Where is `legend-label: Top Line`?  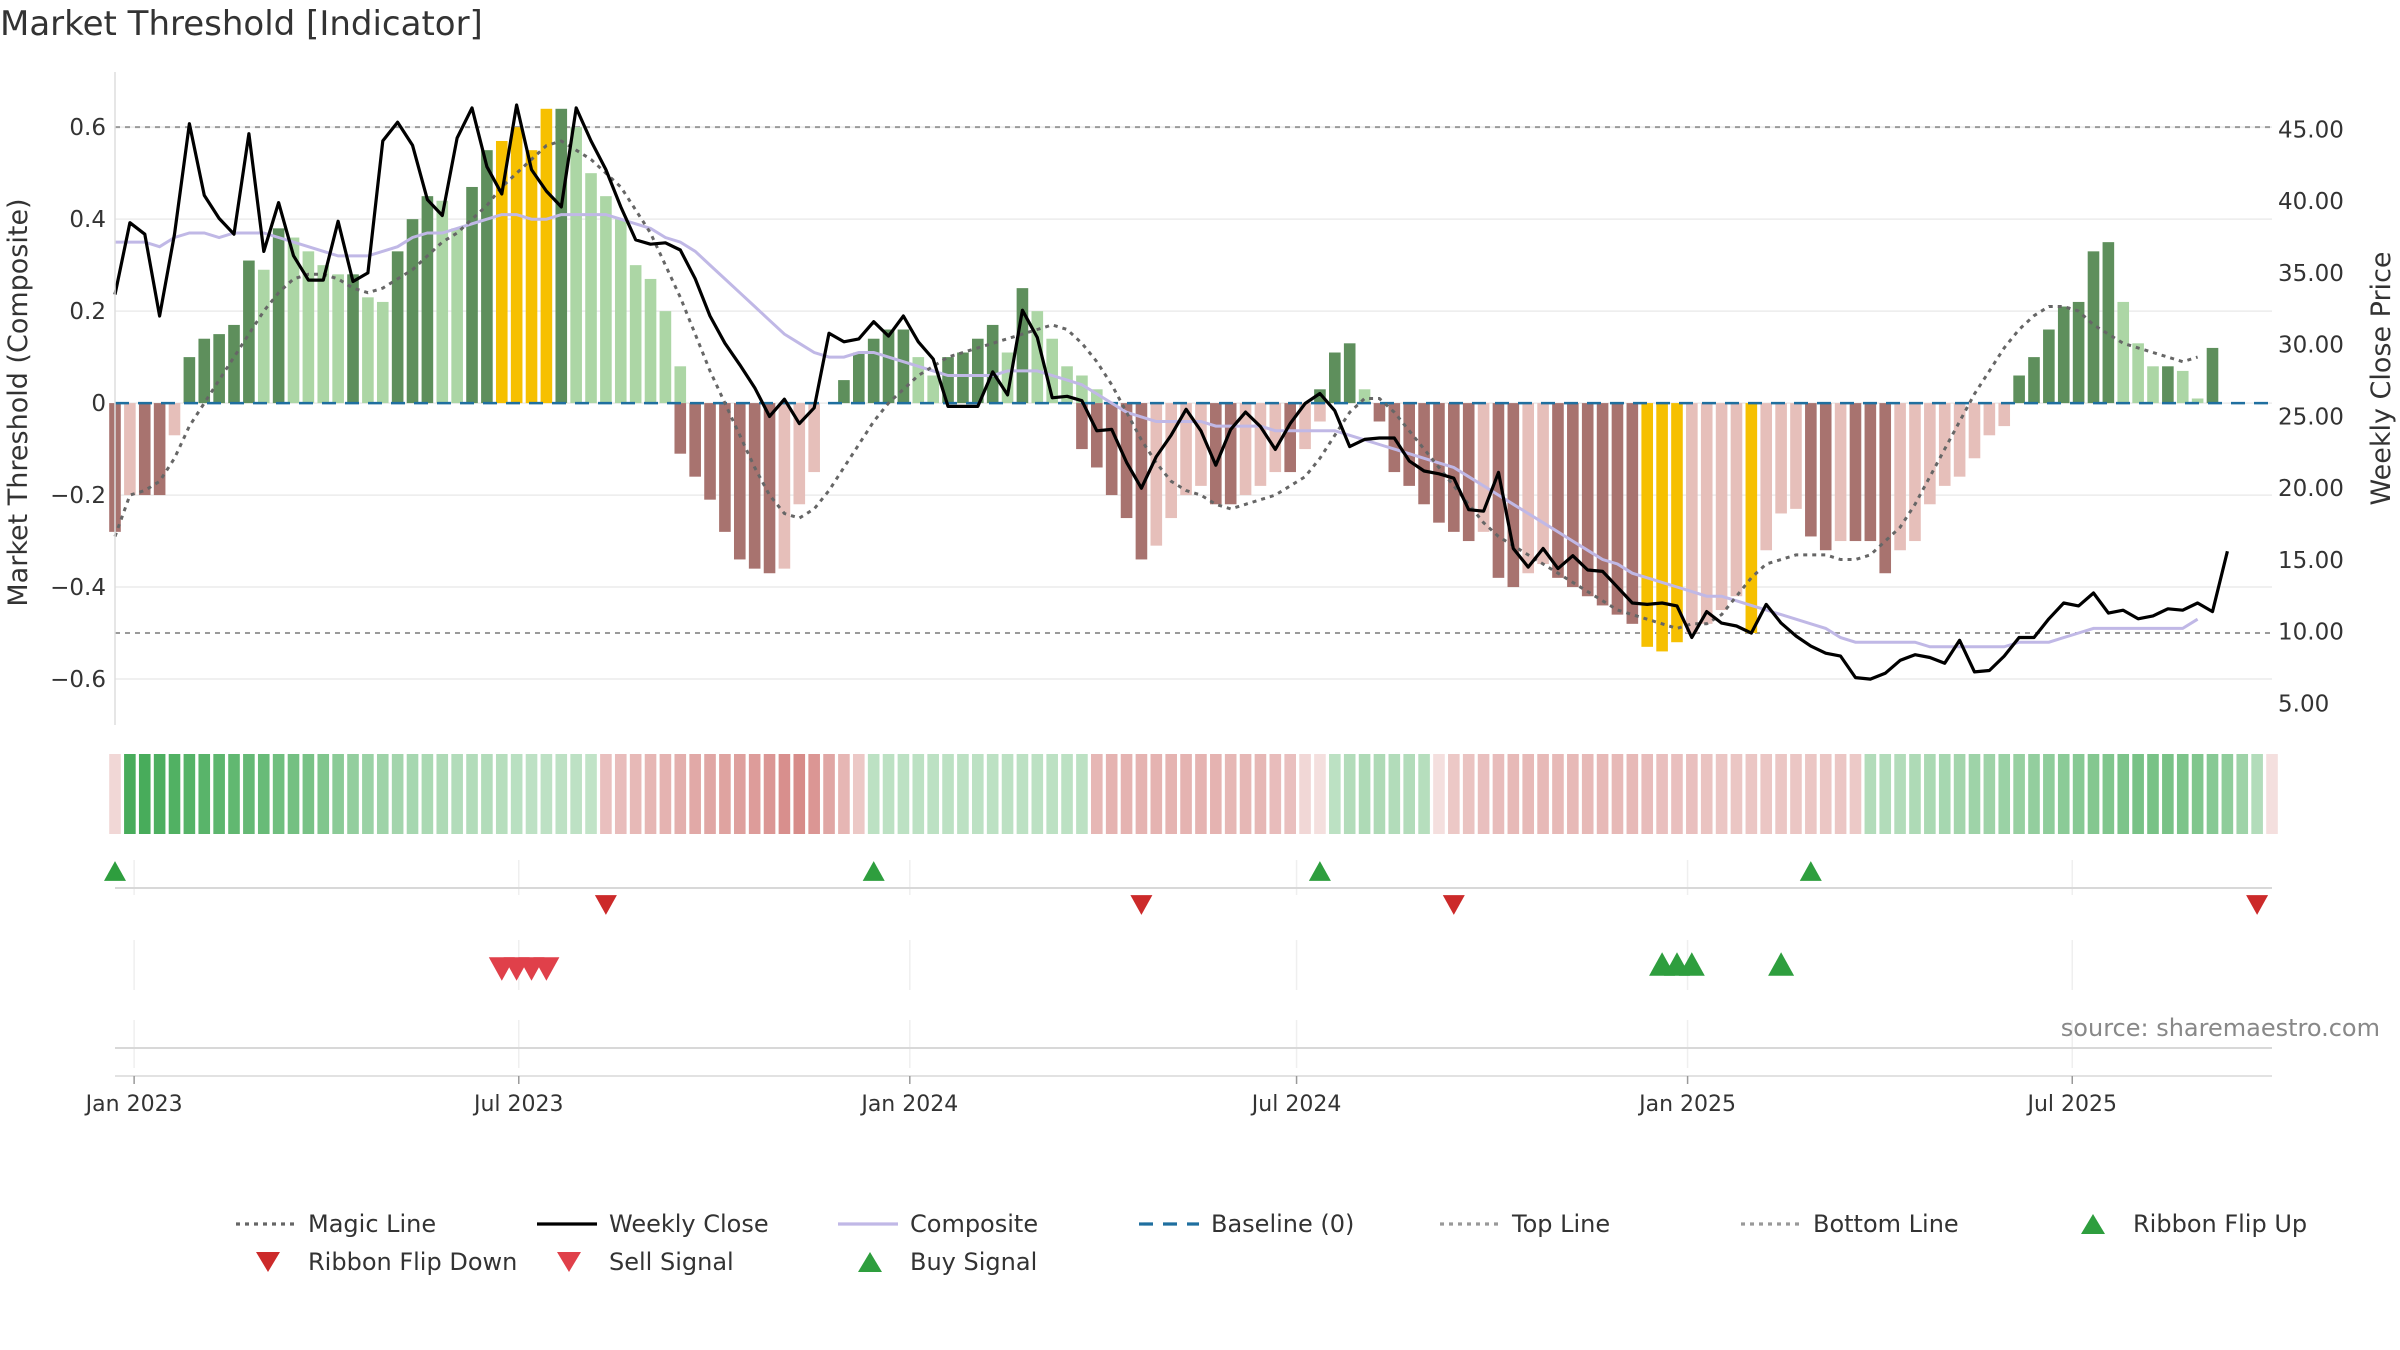
legend-label: Top Line is located at coordinates (1560, 1224).